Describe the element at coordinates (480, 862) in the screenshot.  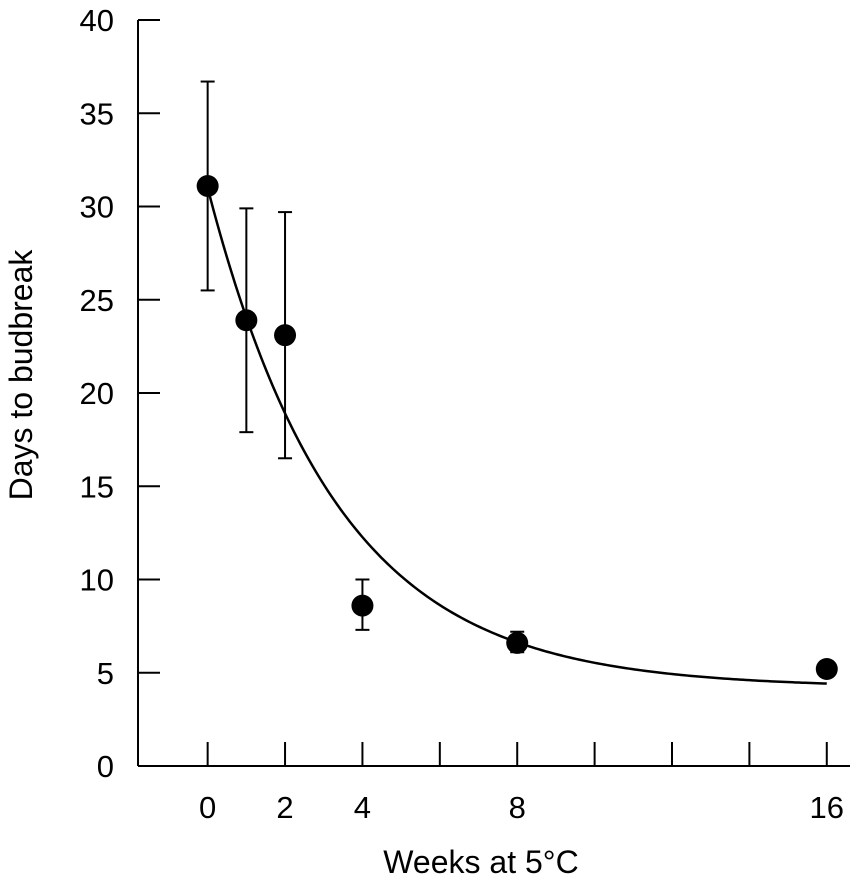
I see `x-axis-title: Weeks at 5°C` at that location.